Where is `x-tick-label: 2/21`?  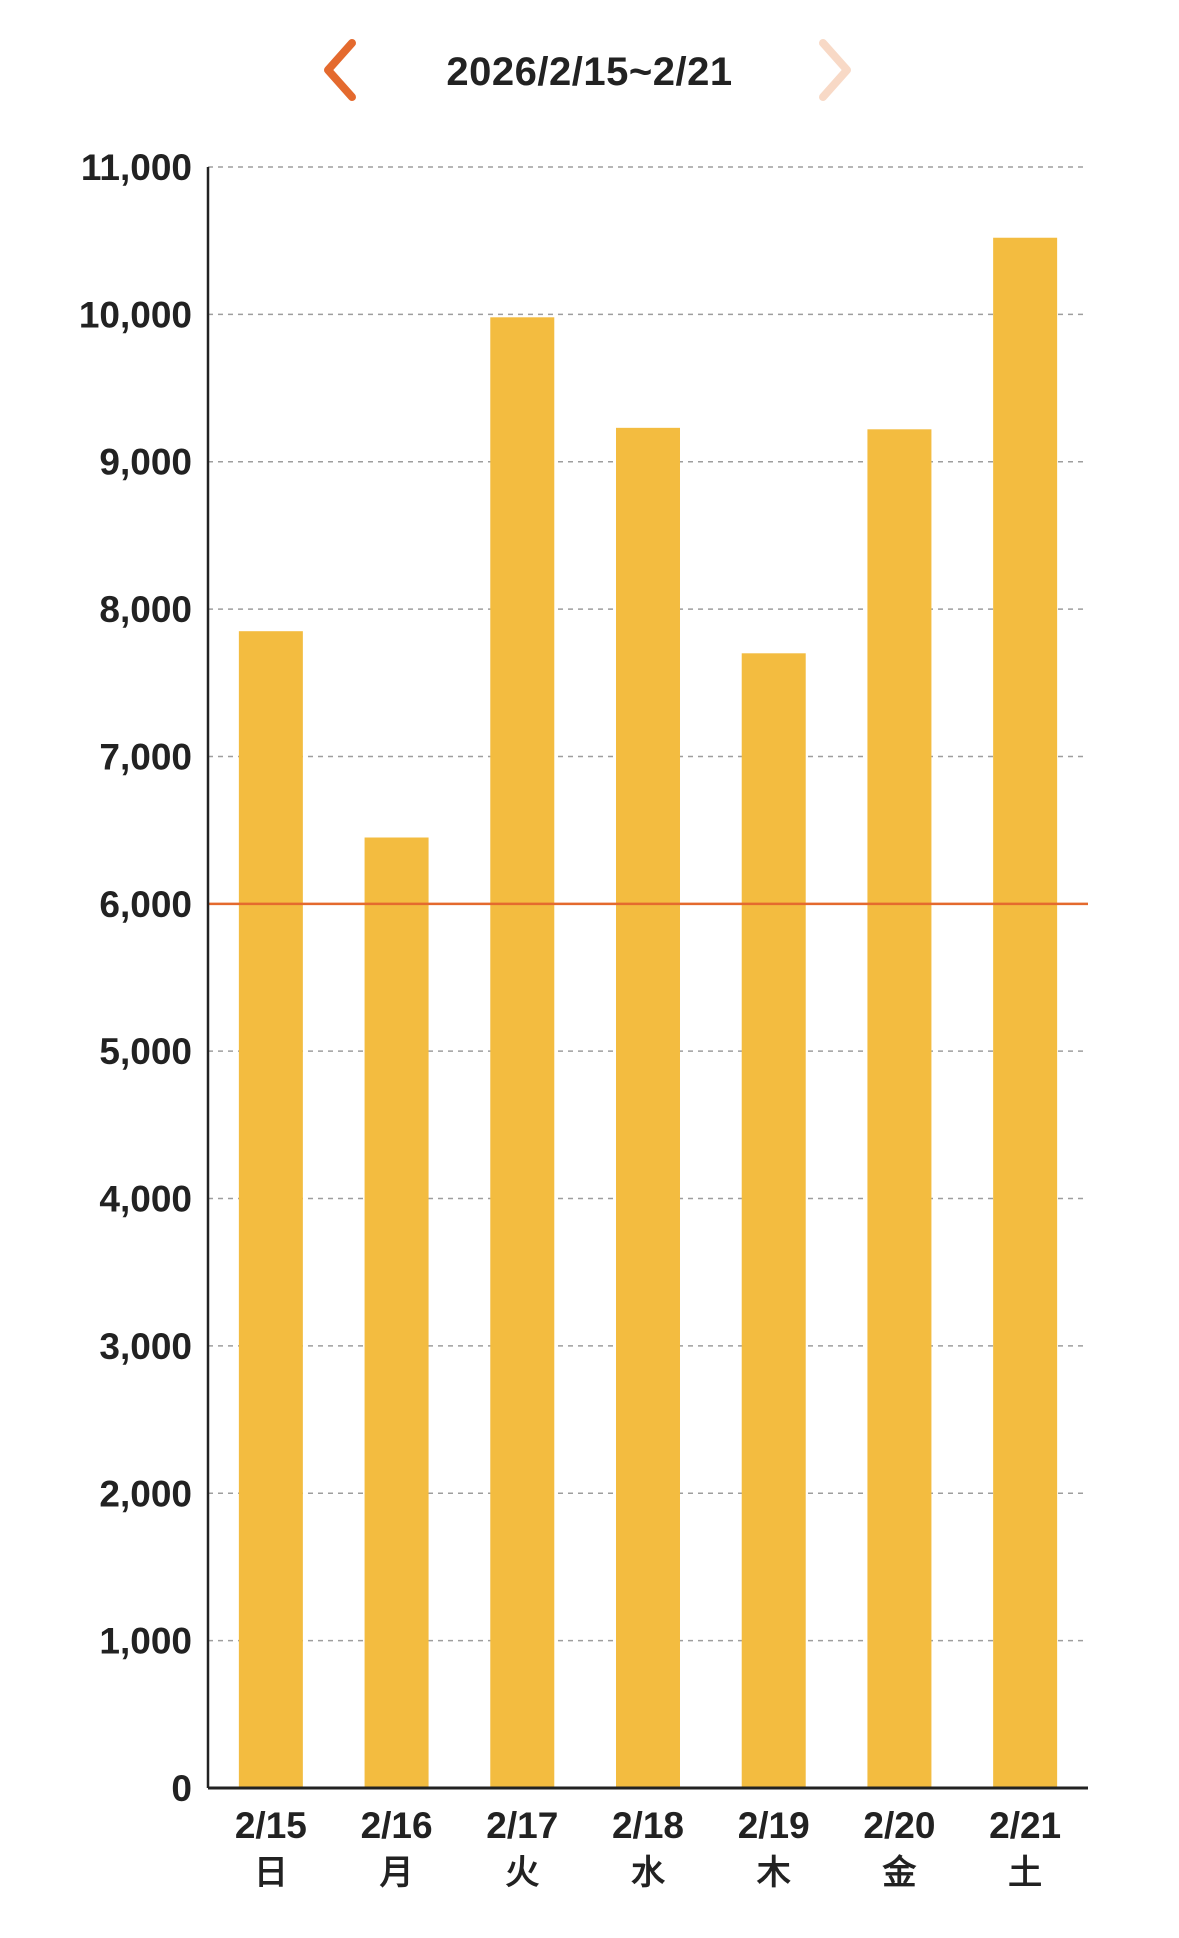
x-tick-label: 2/21 is located at coordinates (1025, 1825).